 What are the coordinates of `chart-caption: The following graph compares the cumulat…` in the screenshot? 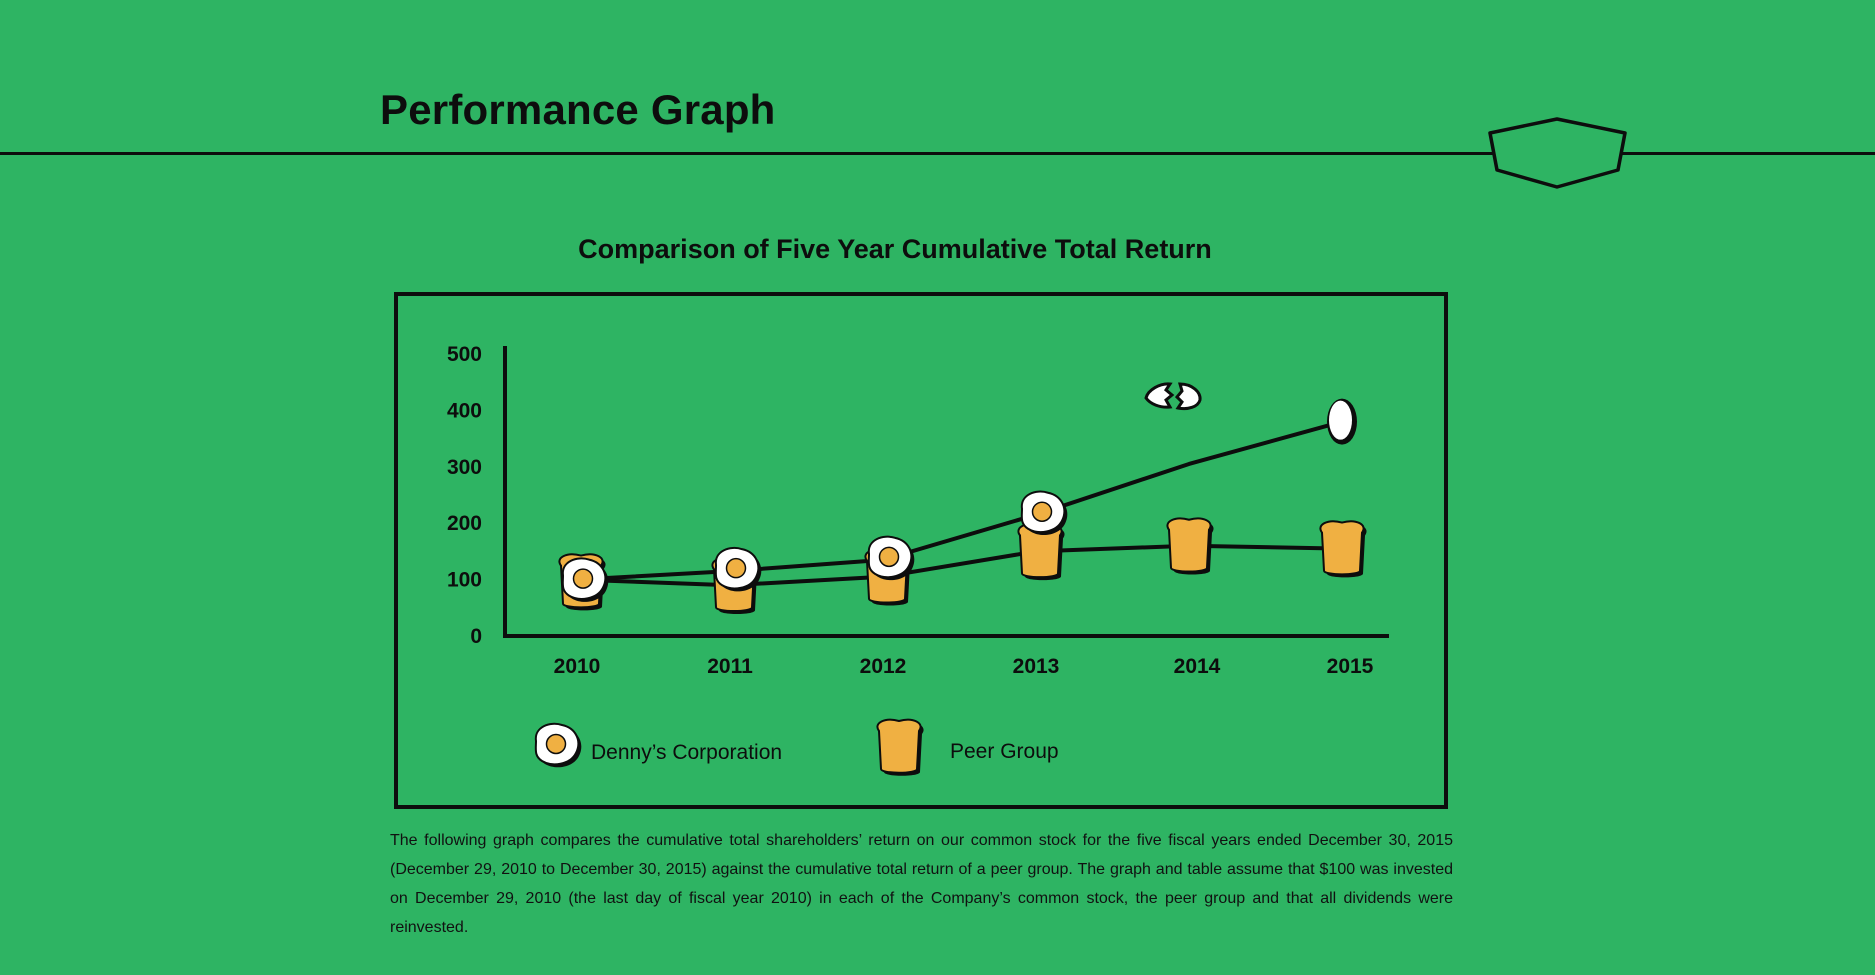 It's located at (921, 884).